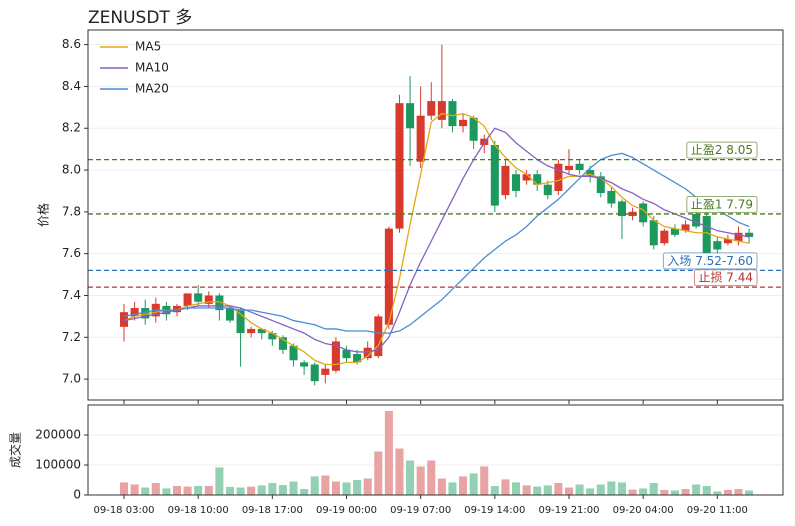  I want to click on legend-label: MA20, so click(152, 89).